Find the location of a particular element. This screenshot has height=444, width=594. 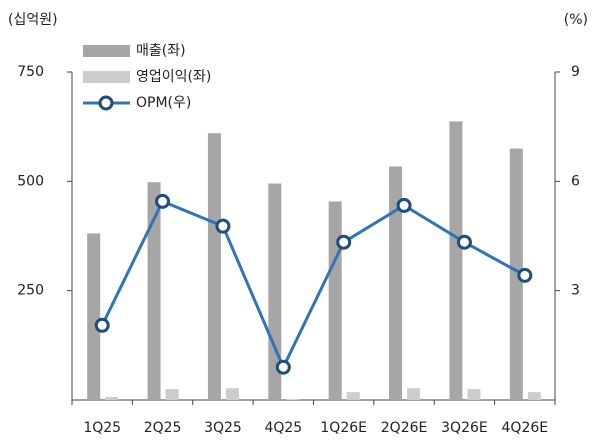

y-tick-label: 750 is located at coordinates (30, 72).